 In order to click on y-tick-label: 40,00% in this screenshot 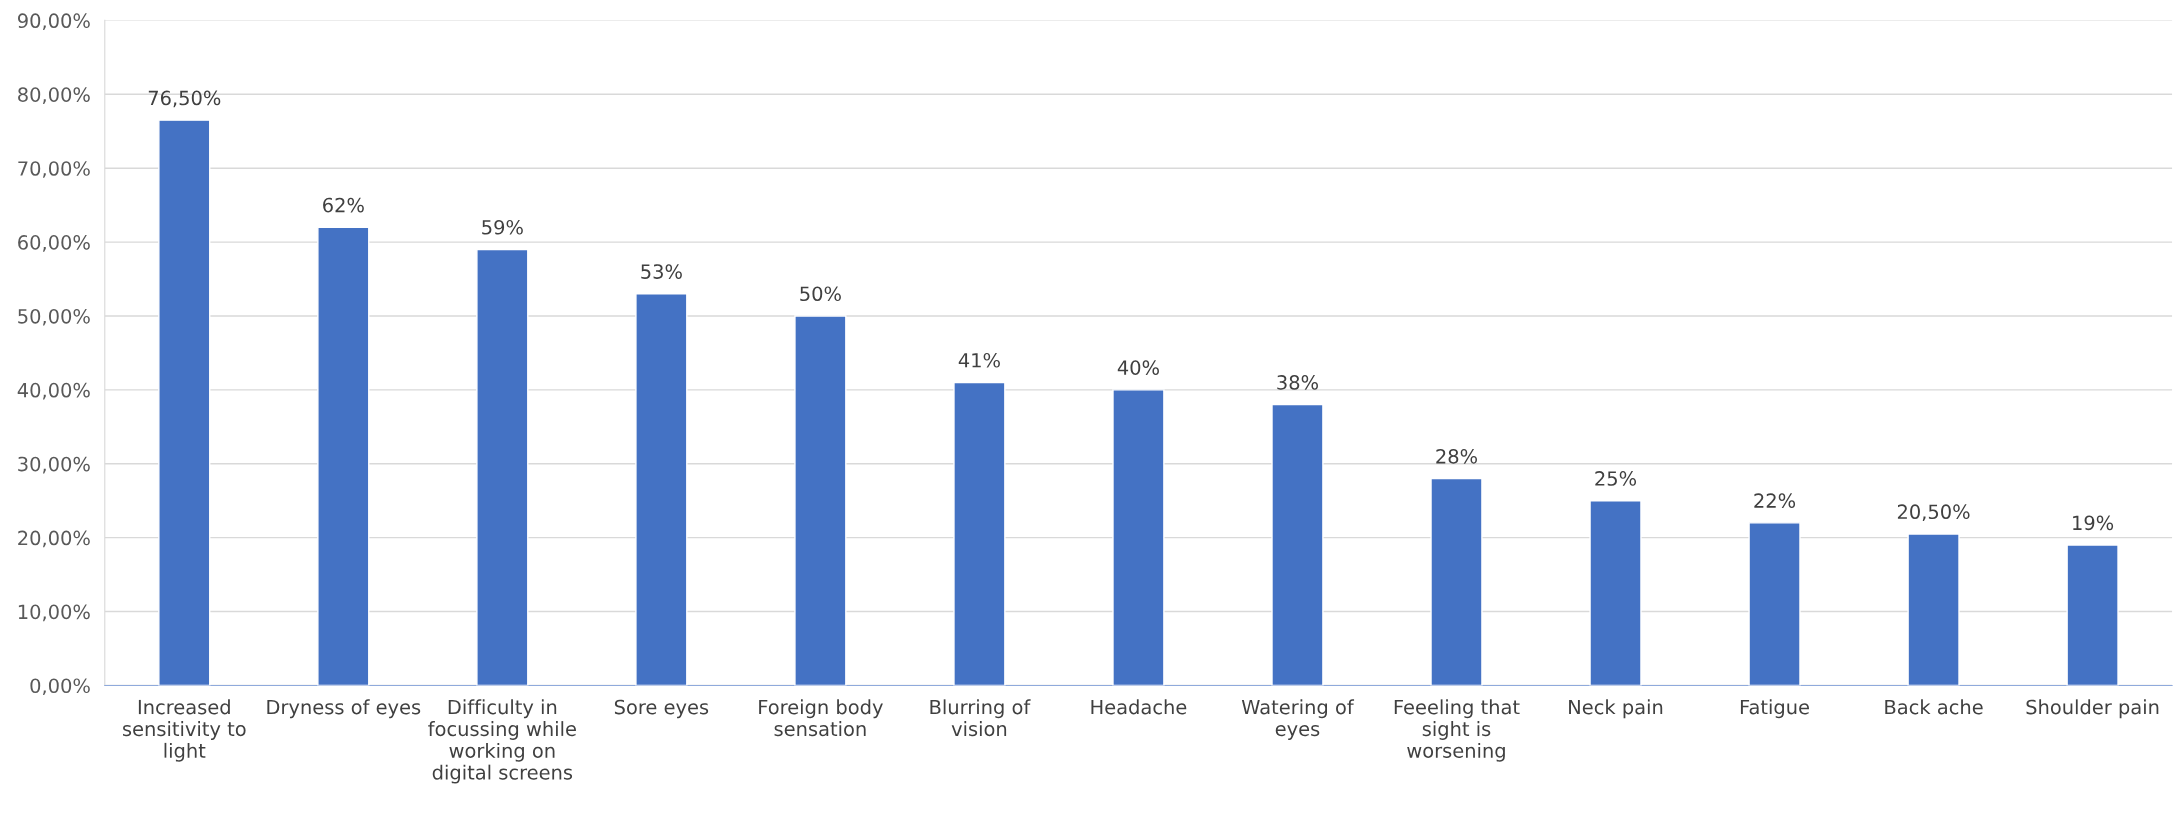, I will do `click(53, 391)`.